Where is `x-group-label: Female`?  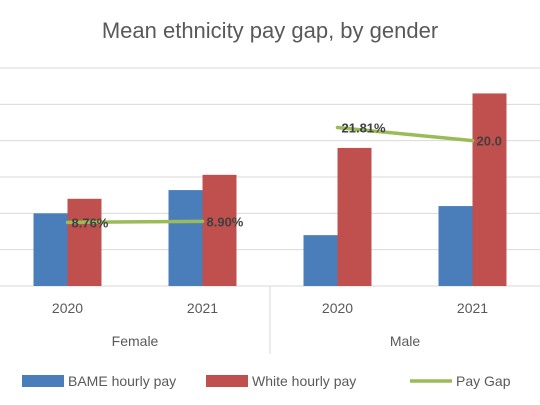 x-group-label: Female is located at coordinates (135, 341).